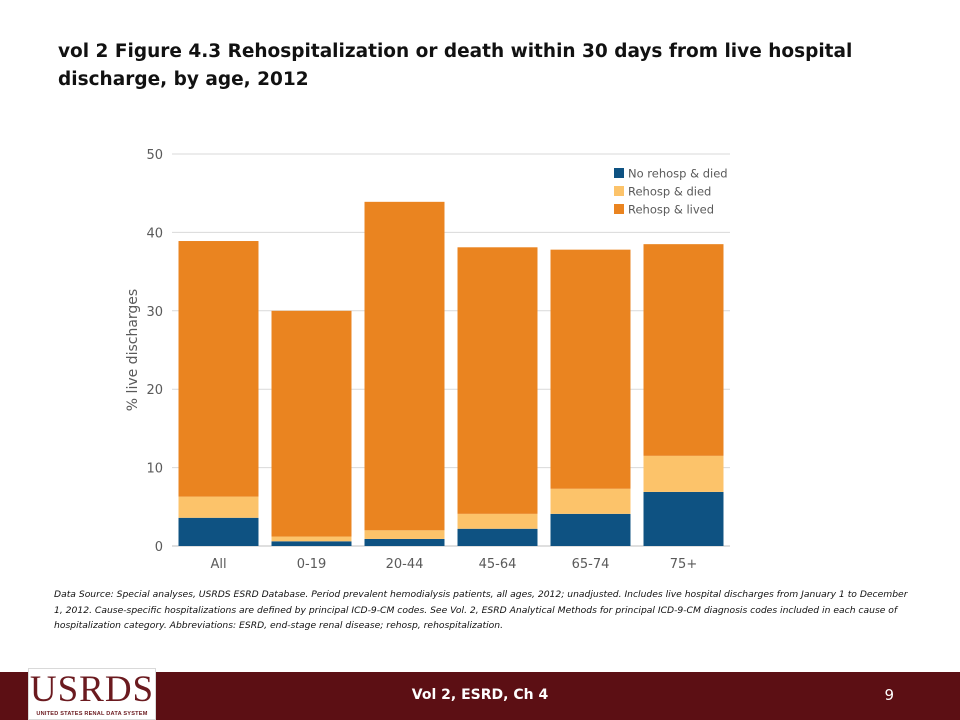  I want to click on footer-text: Vol 2, ESRD, Ch 4, so click(480, 695).